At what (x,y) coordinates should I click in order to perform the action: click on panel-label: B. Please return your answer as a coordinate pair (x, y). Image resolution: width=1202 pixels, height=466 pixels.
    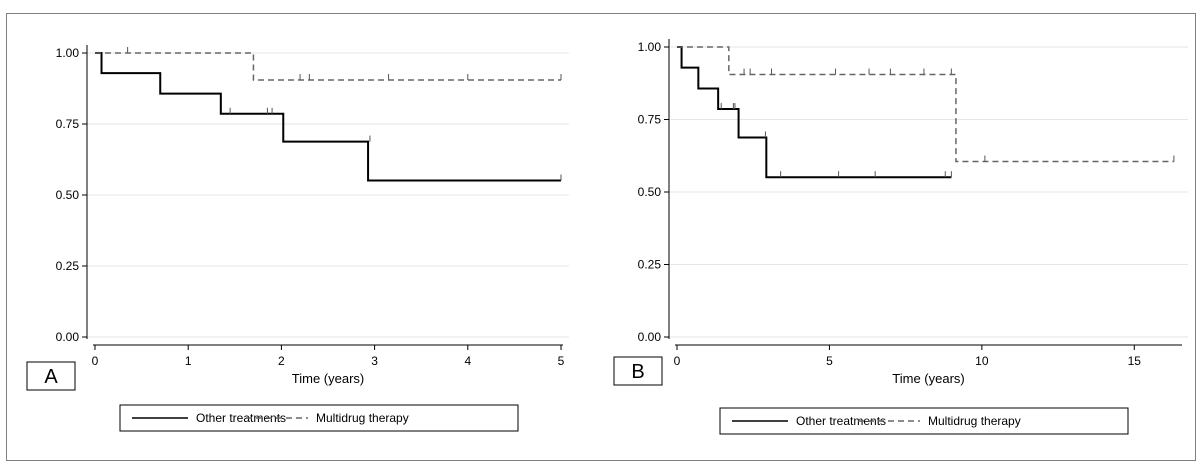
    Looking at the image, I should click on (637, 372).